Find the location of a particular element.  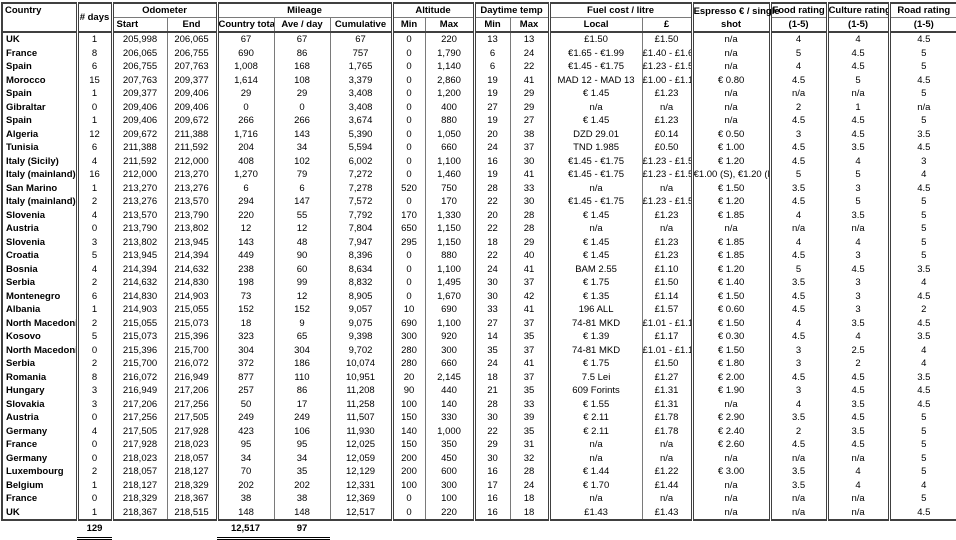

cell-road: 4.5 is located at coordinates (921, 513).